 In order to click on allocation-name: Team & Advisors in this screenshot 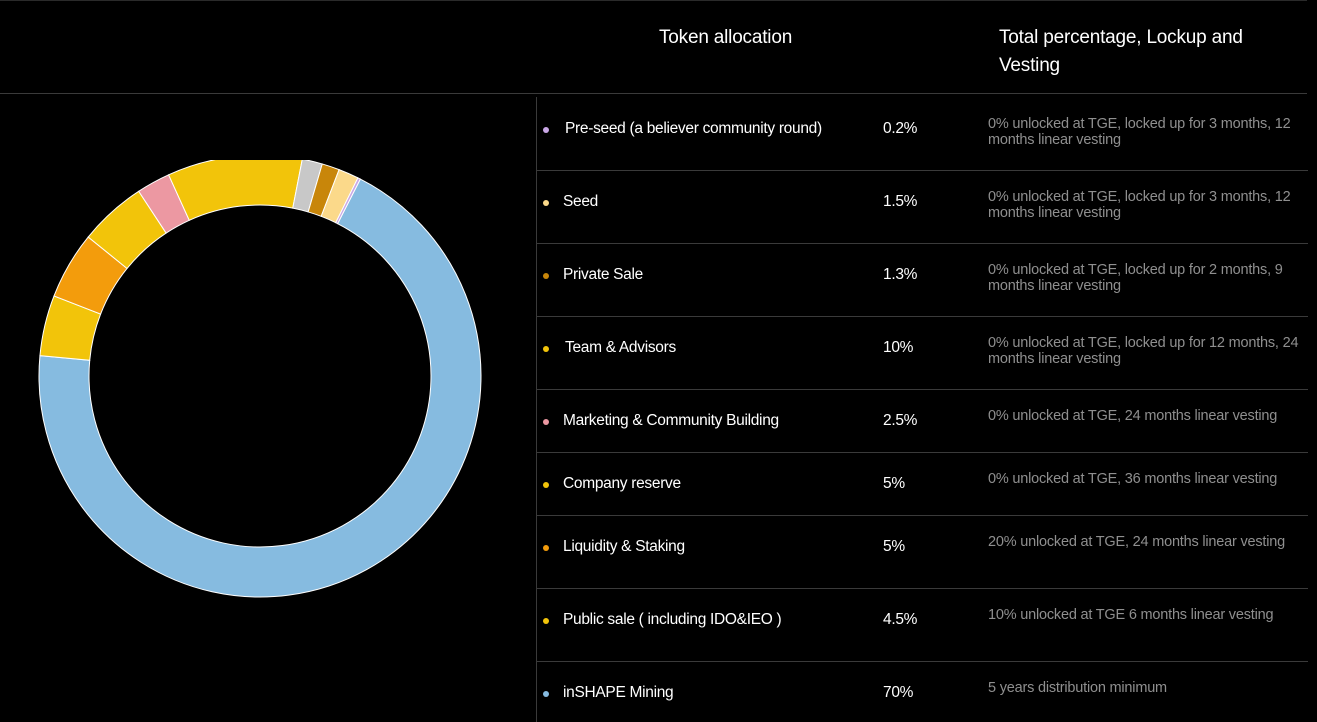, I will do `click(620, 347)`.